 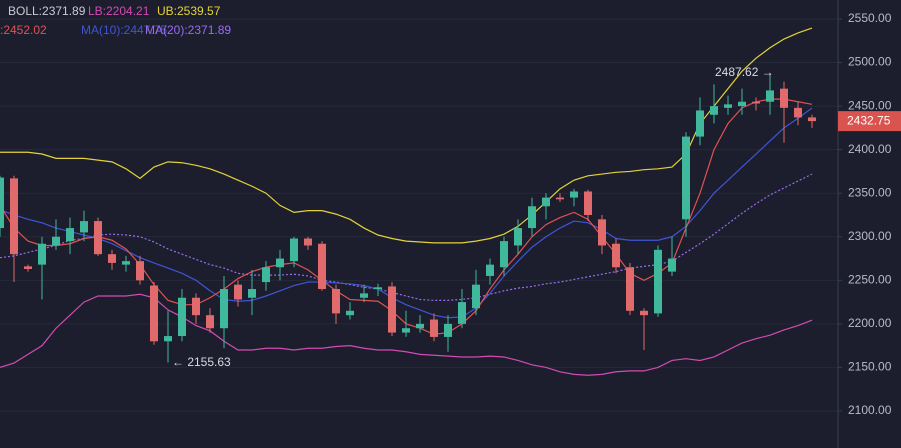 I want to click on legend-entry: LB:2204.21, so click(x=119, y=11).